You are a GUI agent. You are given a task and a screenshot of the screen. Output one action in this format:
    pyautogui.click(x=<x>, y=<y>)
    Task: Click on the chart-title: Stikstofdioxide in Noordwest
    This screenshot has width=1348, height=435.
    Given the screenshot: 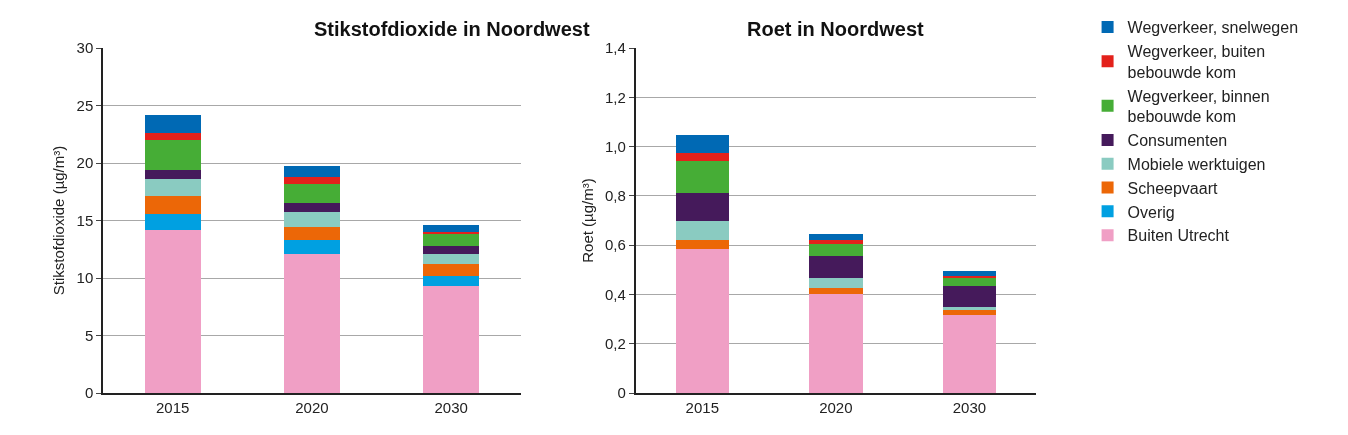 What is the action you would take?
    pyautogui.click(x=452, y=29)
    